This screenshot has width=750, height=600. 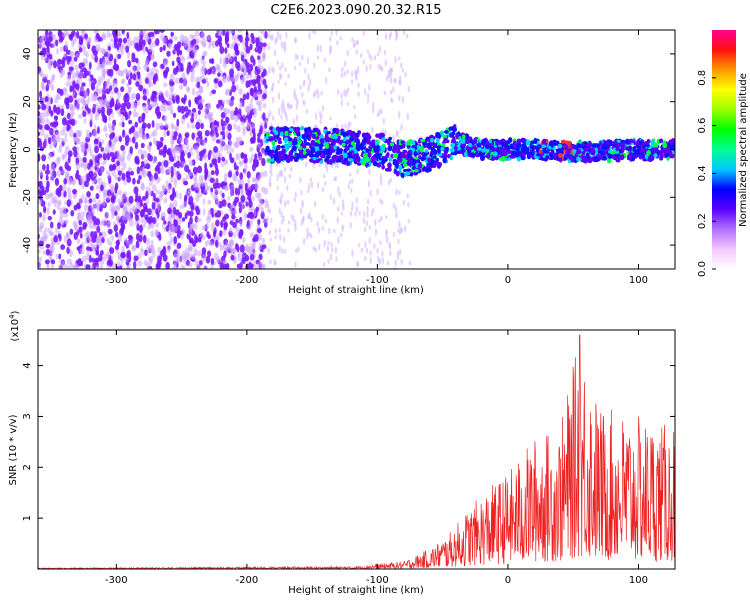 I want to click on spectrogram-x-axis-label: Height of straight line (km), so click(x=356, y=290).